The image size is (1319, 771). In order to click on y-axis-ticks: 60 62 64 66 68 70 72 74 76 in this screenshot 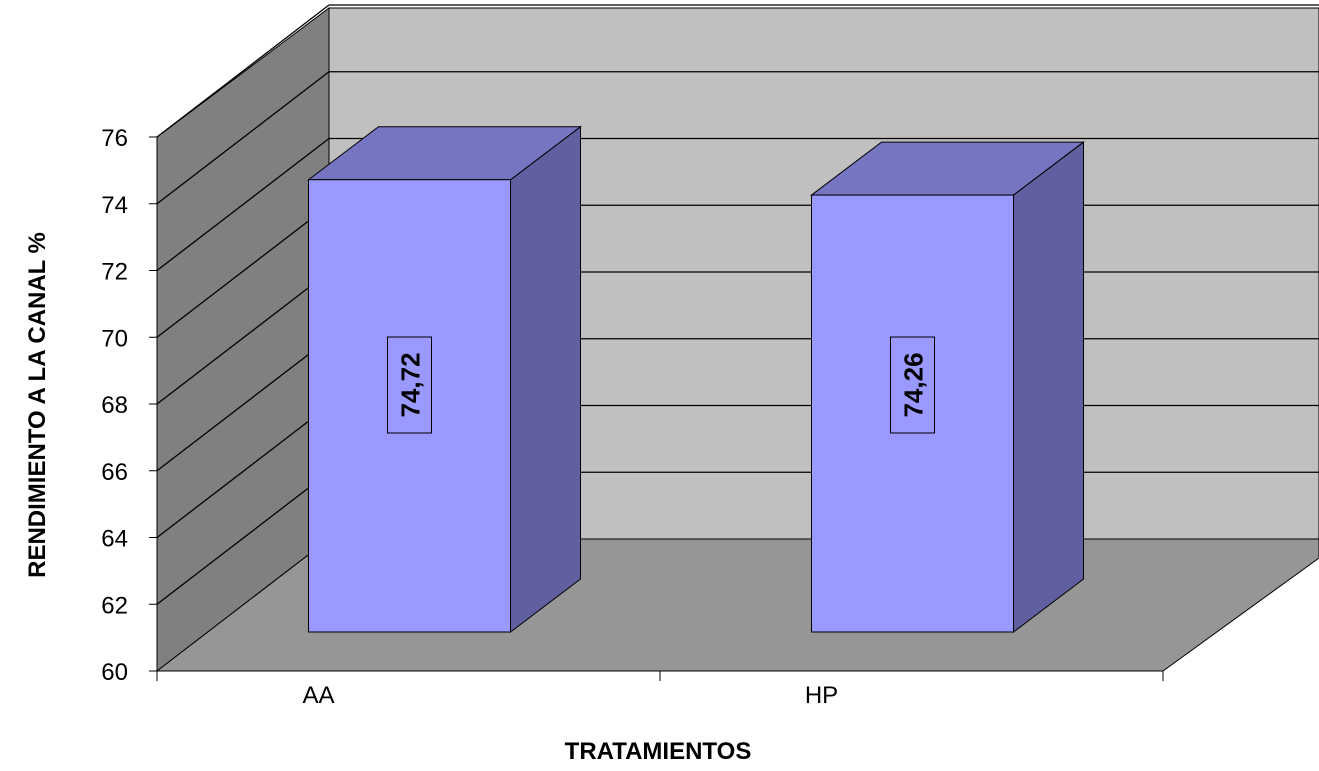, I will do `click(129, 405)`.